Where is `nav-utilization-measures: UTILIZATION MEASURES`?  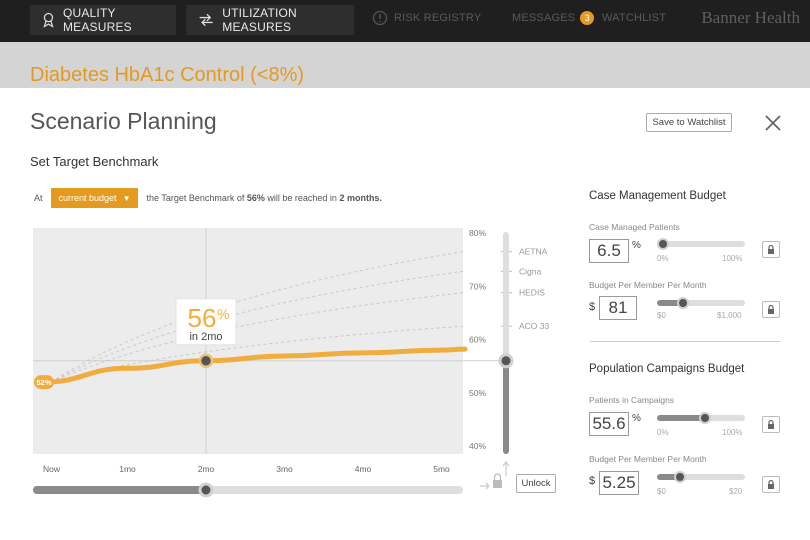 nav-utilization-measures: UTILIZATION MEASURES is located at coordinates (270, 20).